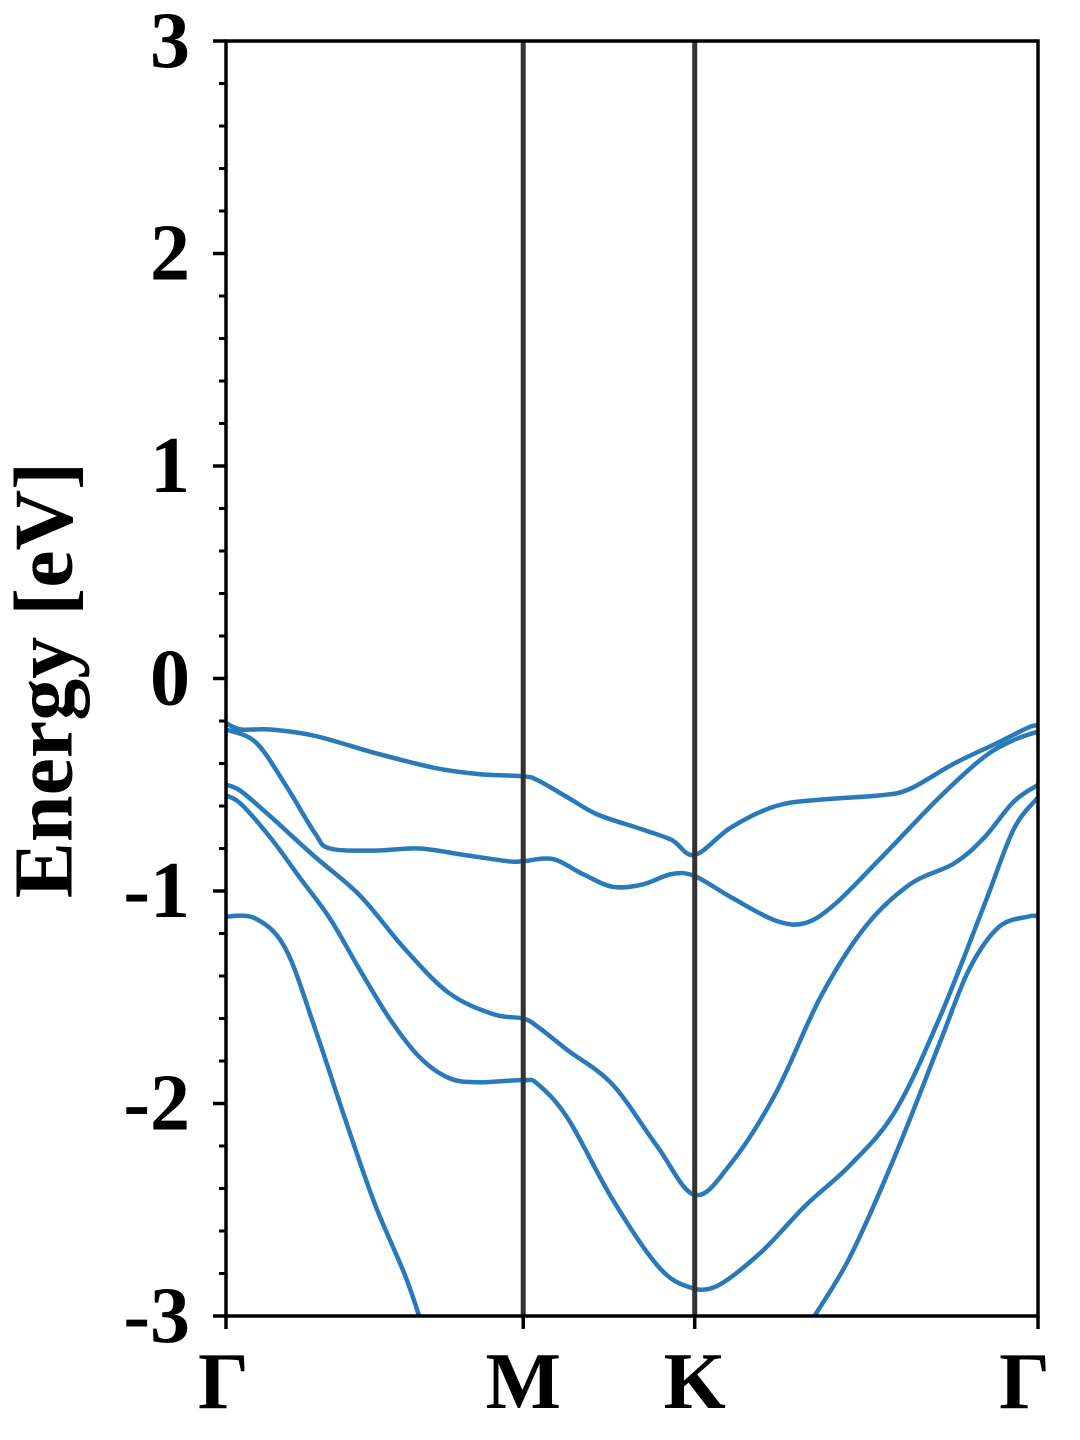  What do you see at coordinates (523, 1382) in the screenshot?
I see `x-tick-label: M` at bounding box center [523, 1382].